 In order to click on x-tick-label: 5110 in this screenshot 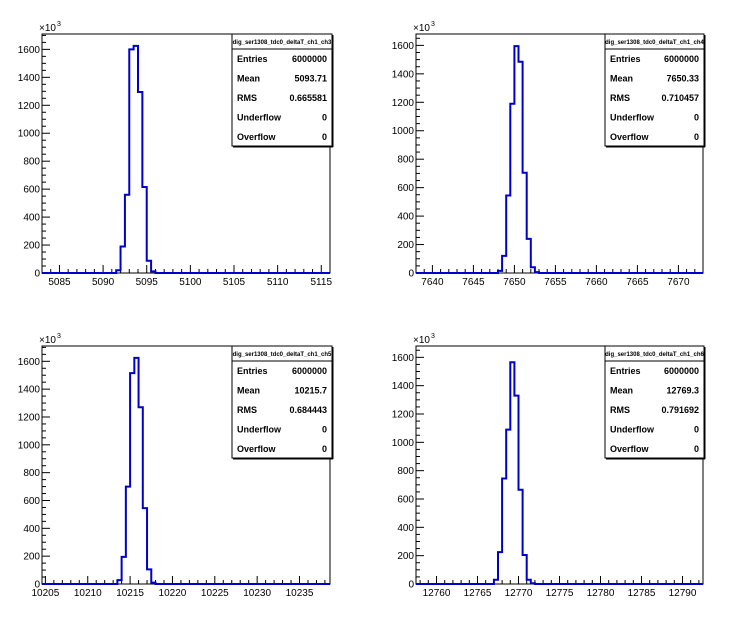, I will do `click(278, 282)`.